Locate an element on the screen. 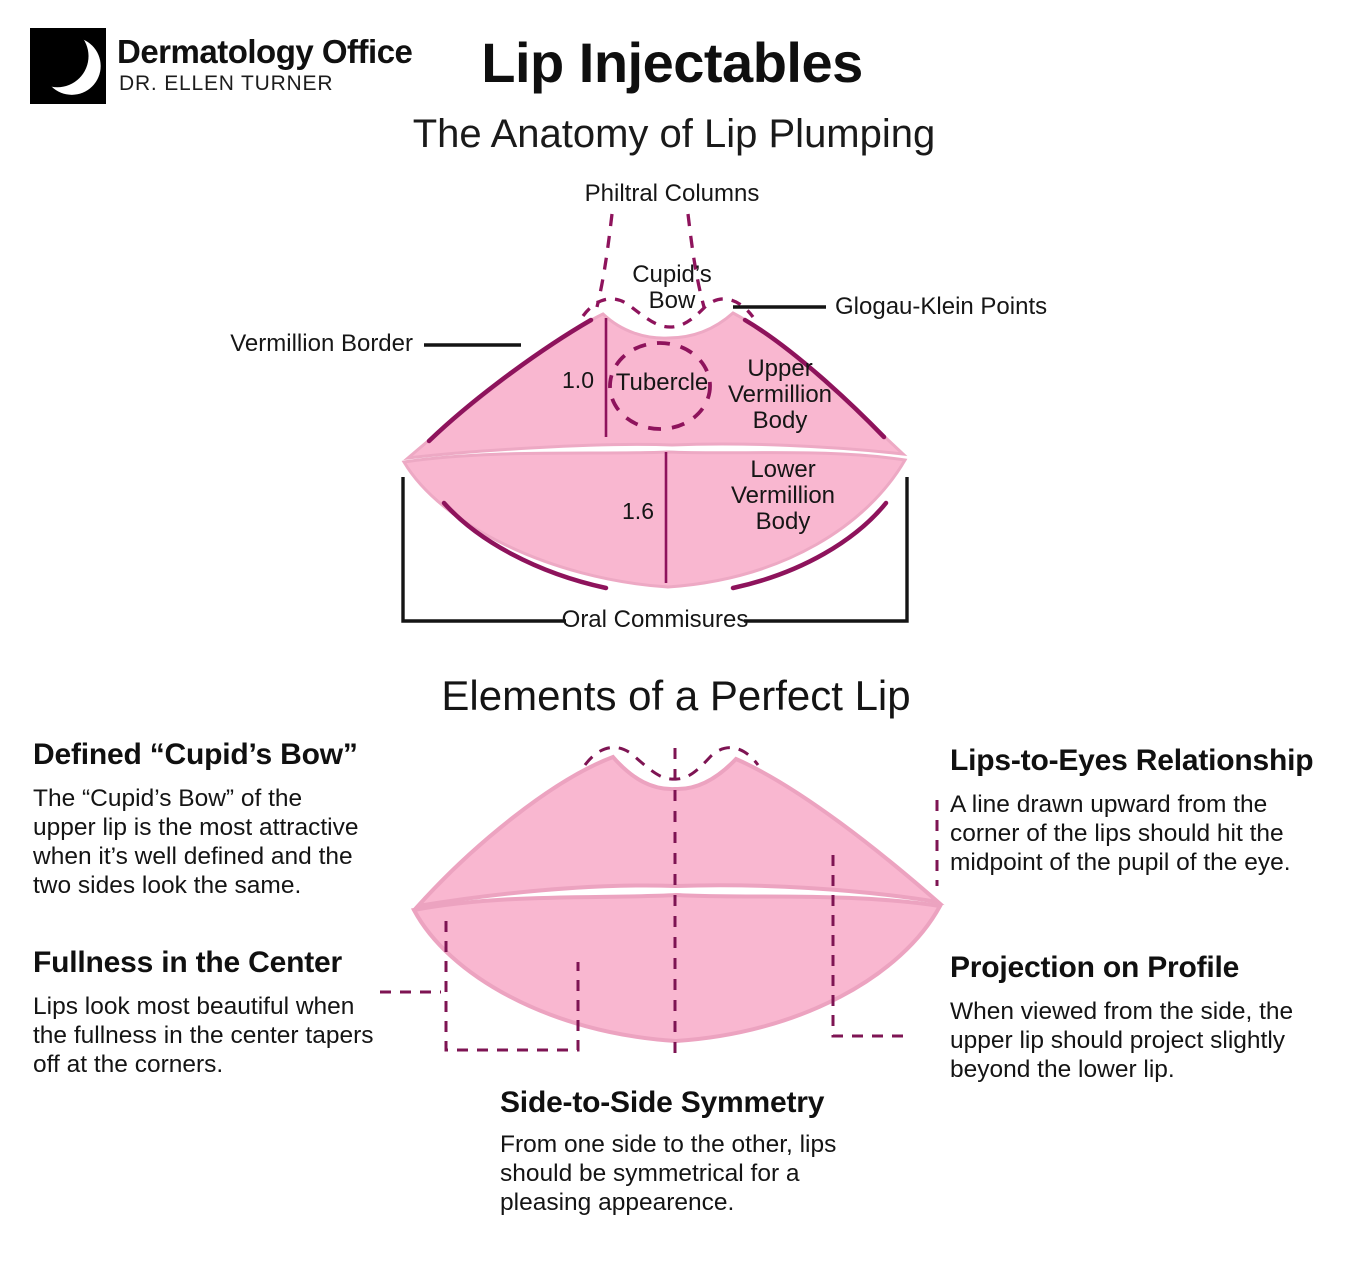  label-ratio-lower: 1.6 is located at coordinates (638, 511).